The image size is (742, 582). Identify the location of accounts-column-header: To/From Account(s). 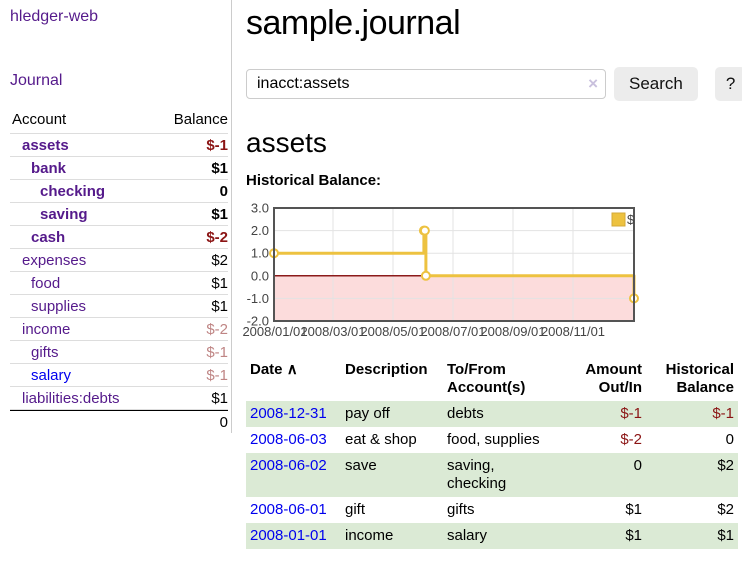
(502, 380).